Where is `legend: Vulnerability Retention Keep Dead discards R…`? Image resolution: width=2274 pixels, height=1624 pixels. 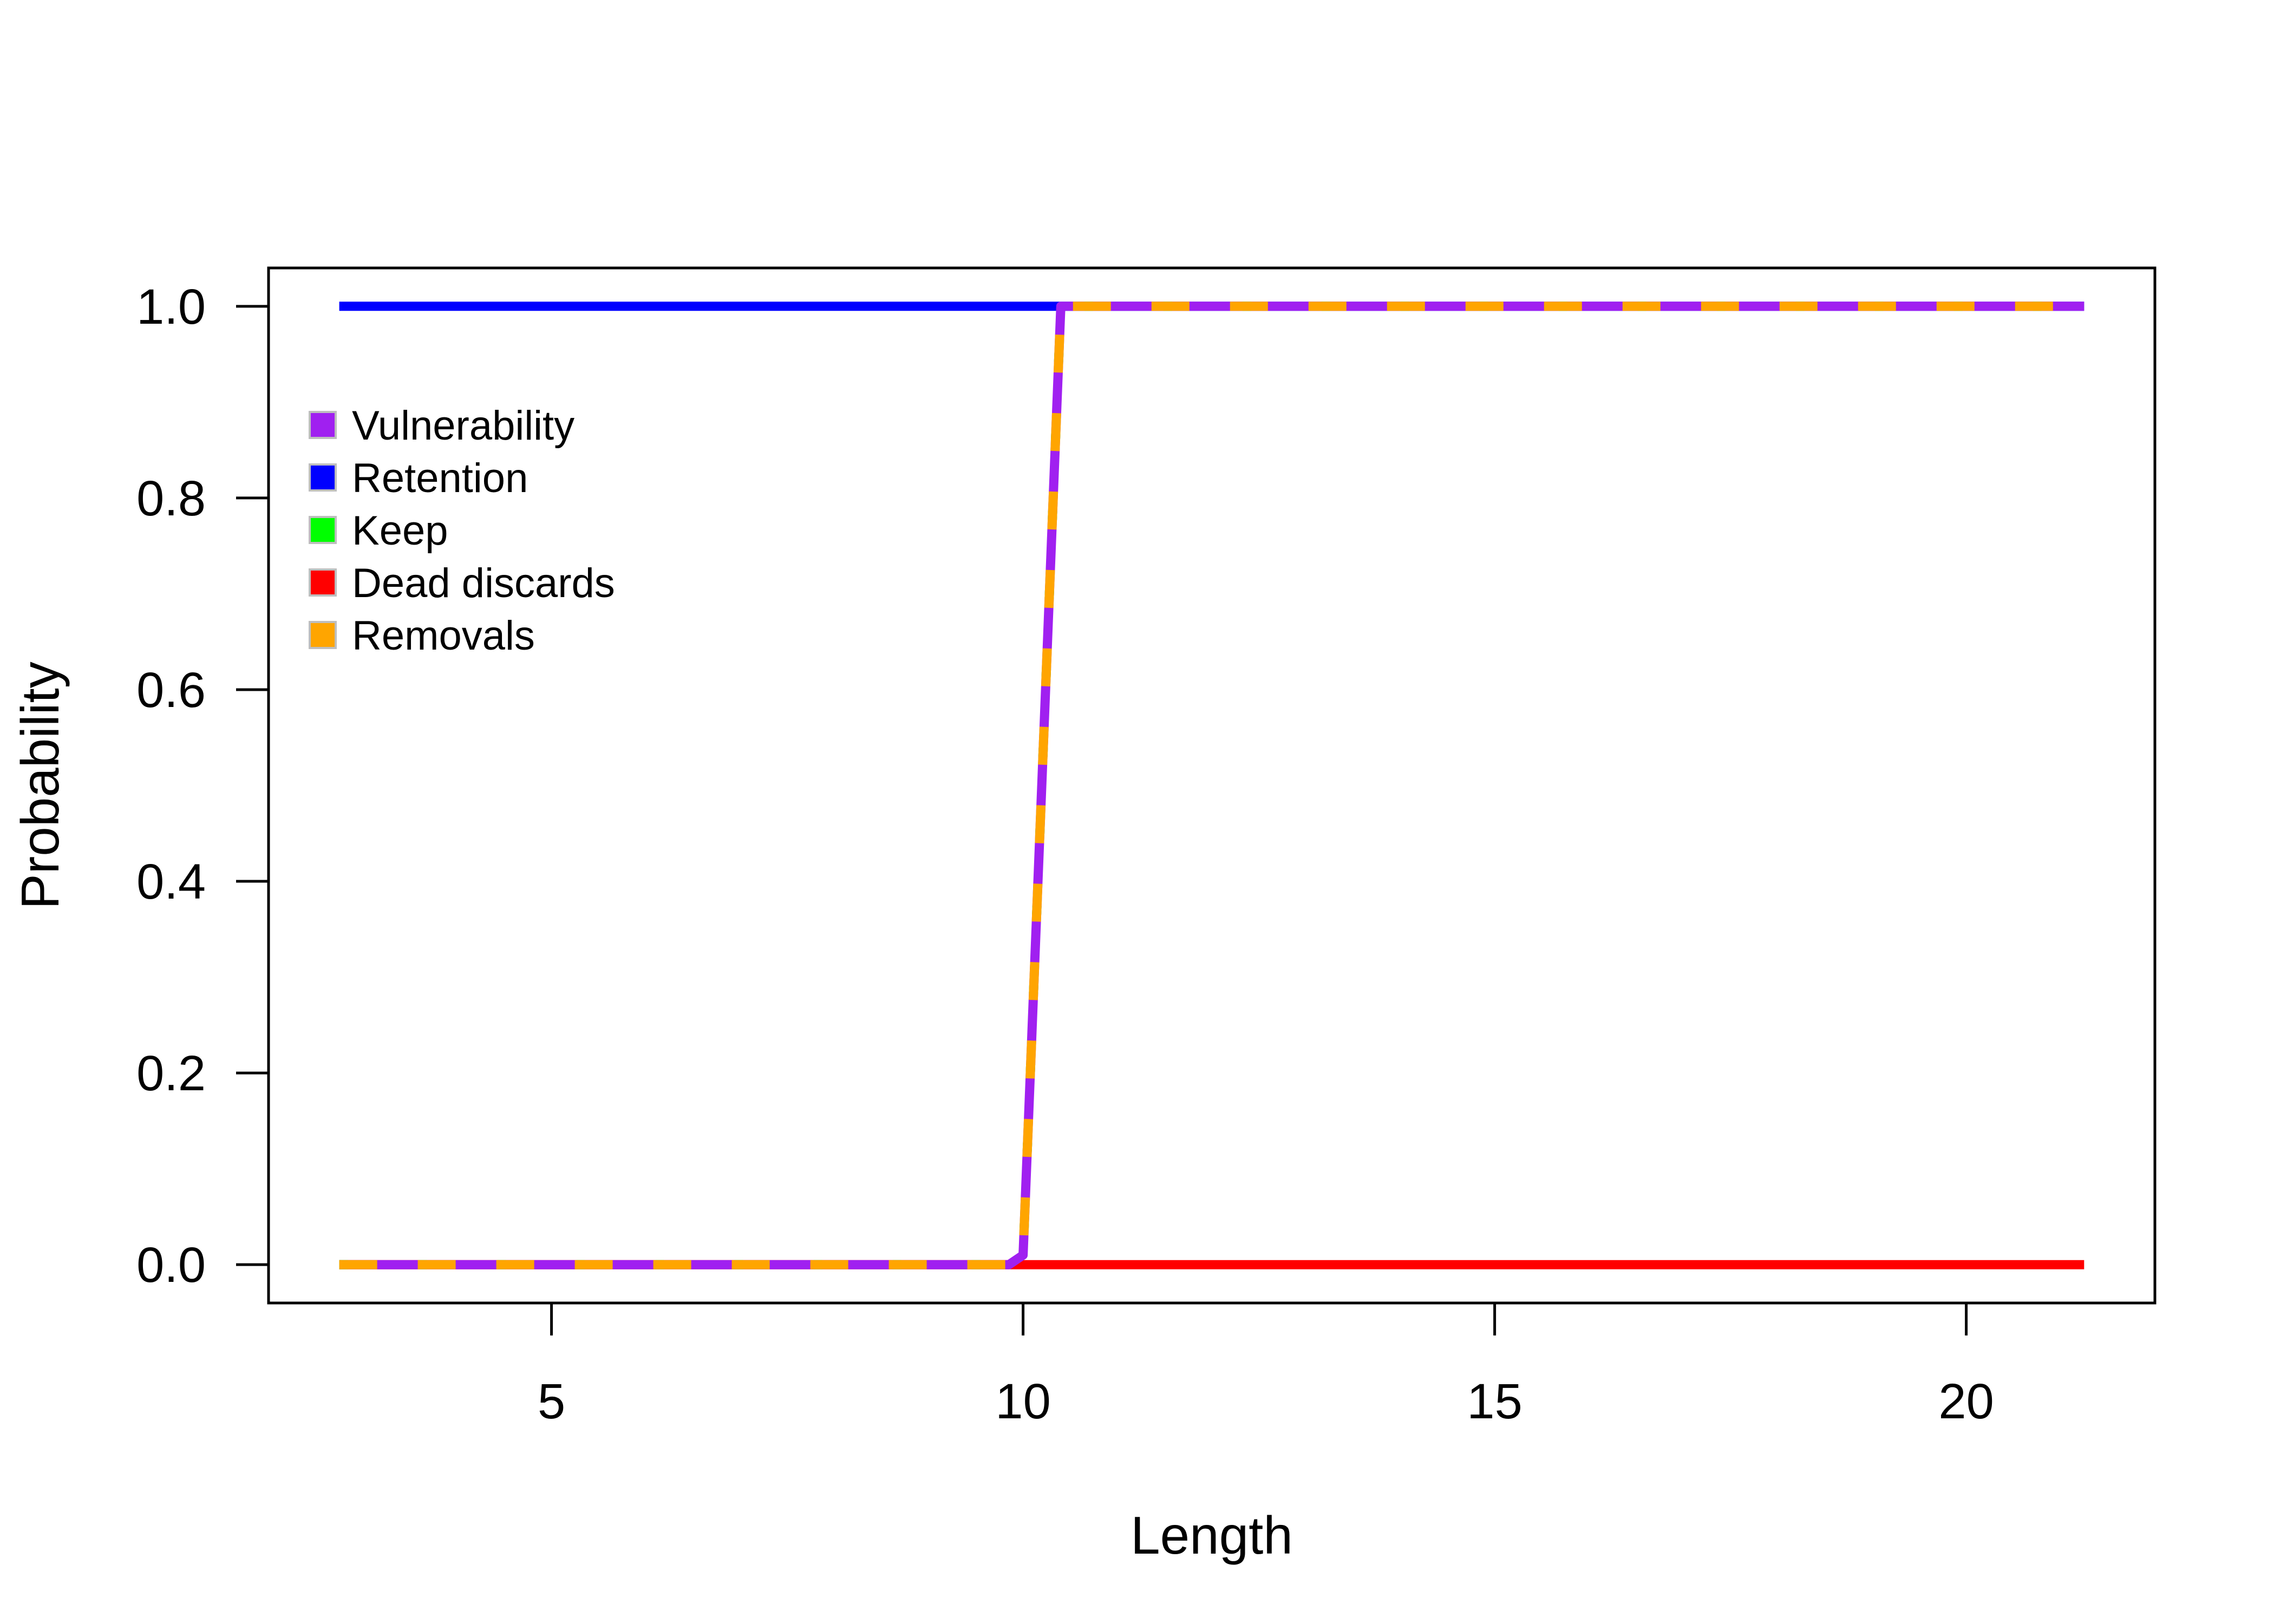 legend: Vulnerability Retention Keep Dead discards R… is located at coordinates (462, 531).